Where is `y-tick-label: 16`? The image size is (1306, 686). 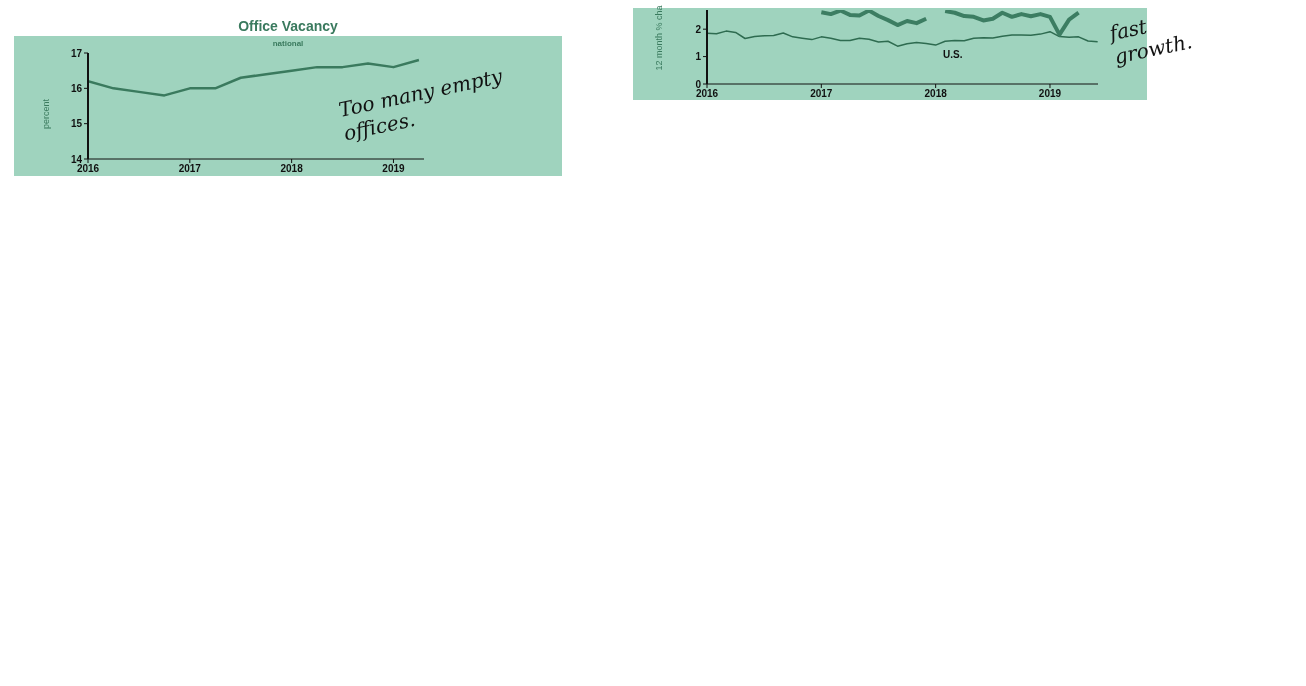
y-tick-label: 16 is located at coordinates (76, 88).